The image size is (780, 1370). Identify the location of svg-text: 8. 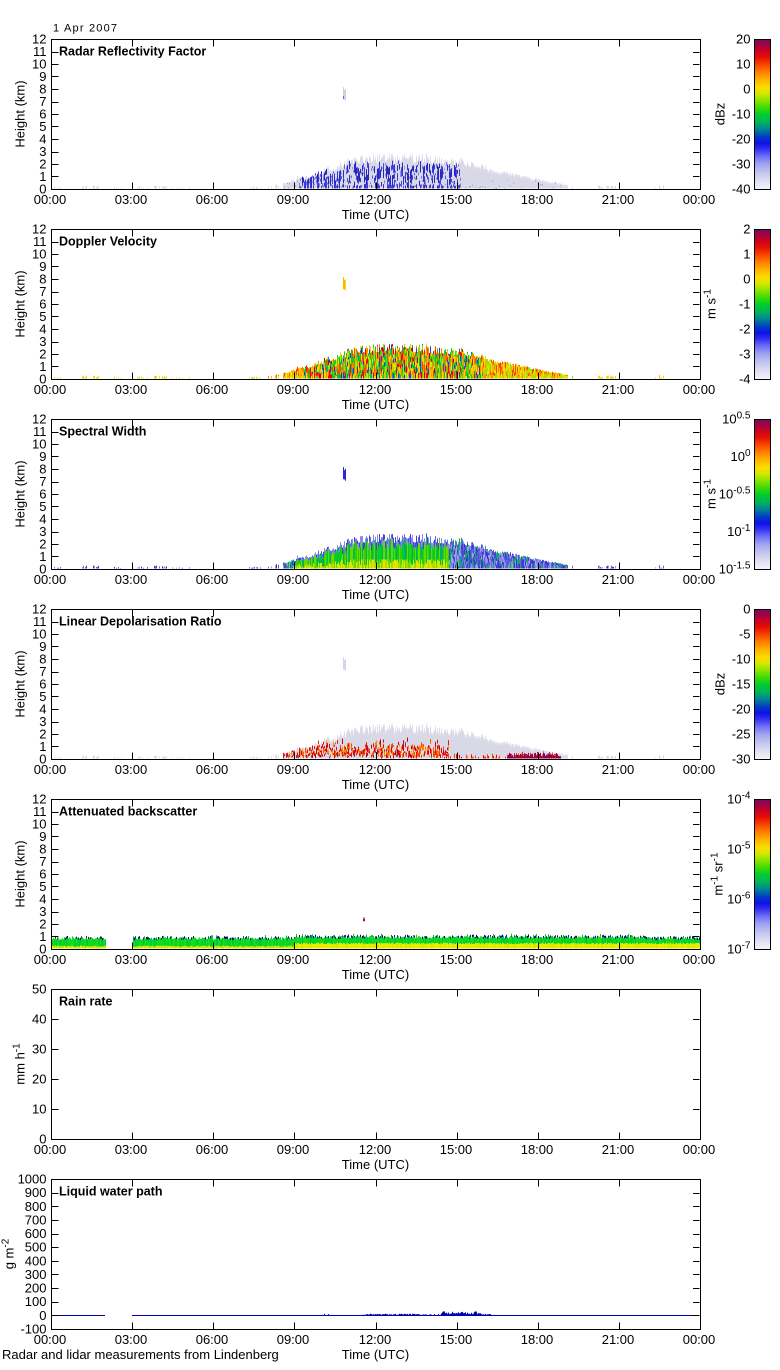
(42, 659).